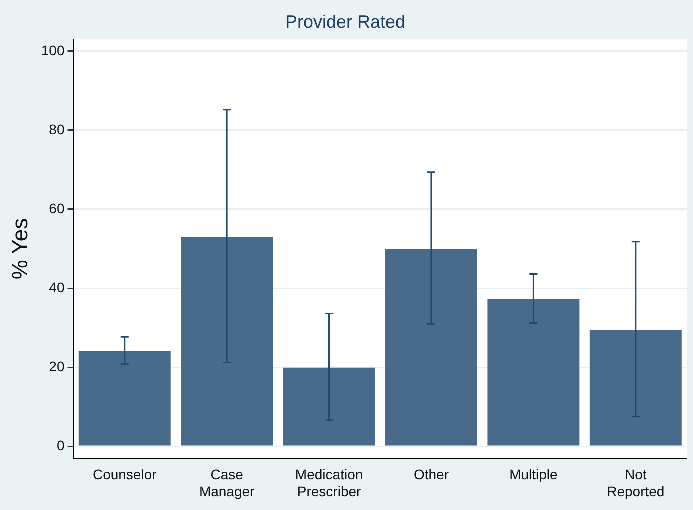 This screenshot has width=693, height=510. I want to click on y-tick-label: 20, so click(57, 366).